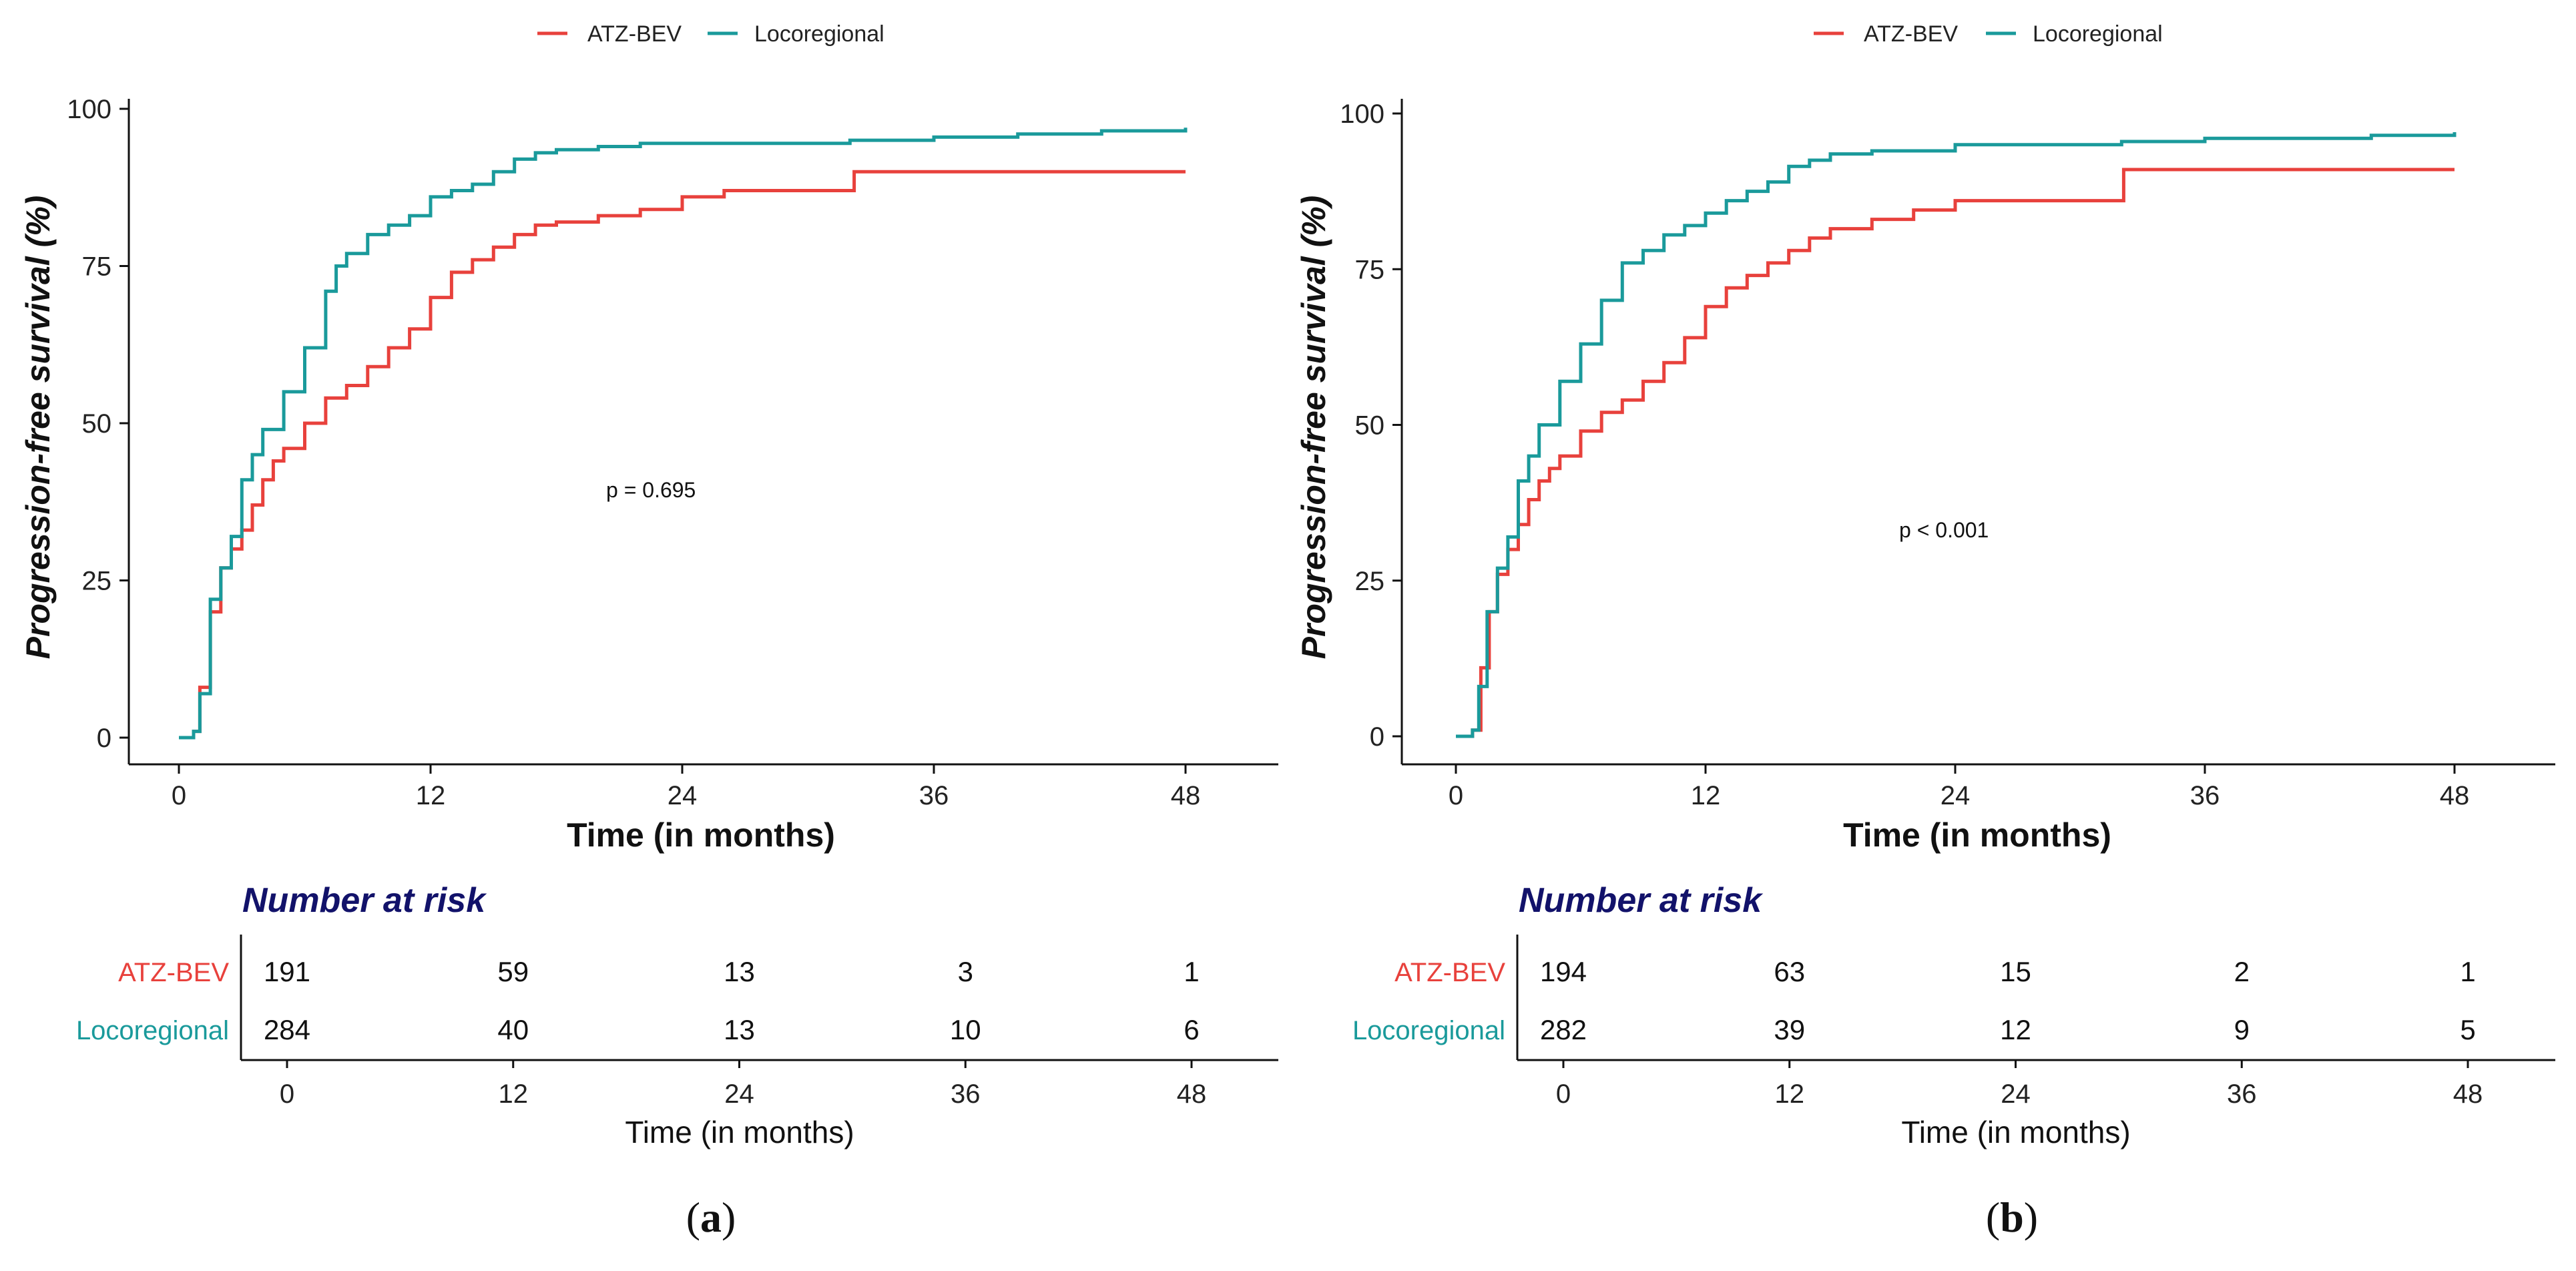  Describe the element at coordinates (513, 971) in the screenshot. I see `risk-cell: 59` at that location.